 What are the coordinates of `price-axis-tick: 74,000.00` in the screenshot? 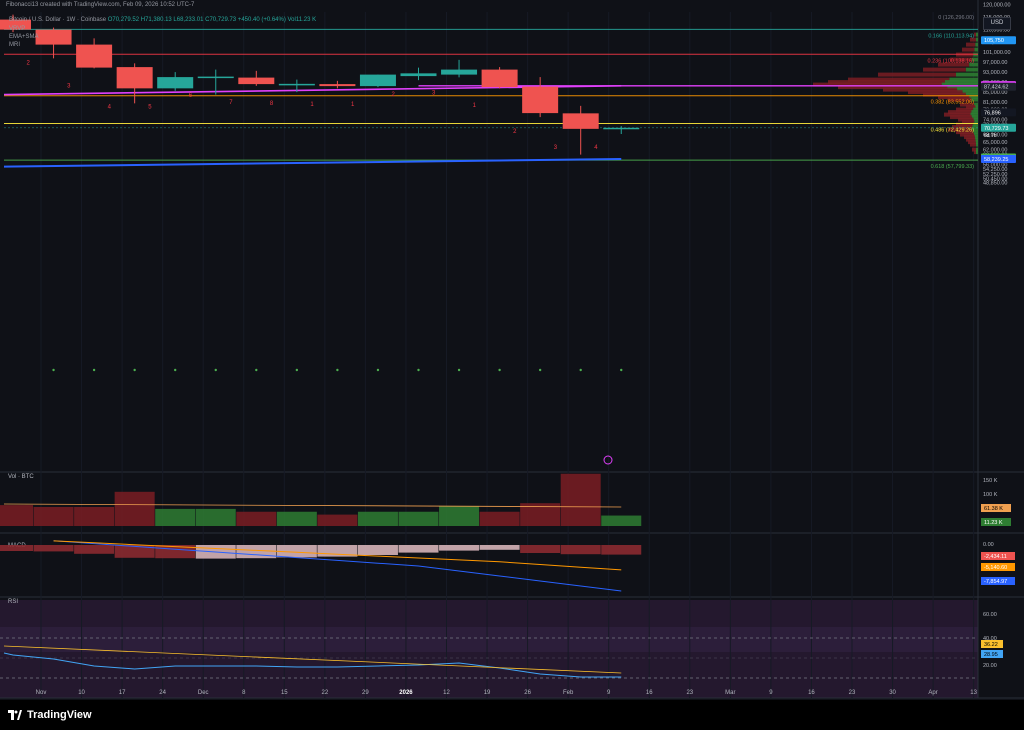 It's located at (995, 121).